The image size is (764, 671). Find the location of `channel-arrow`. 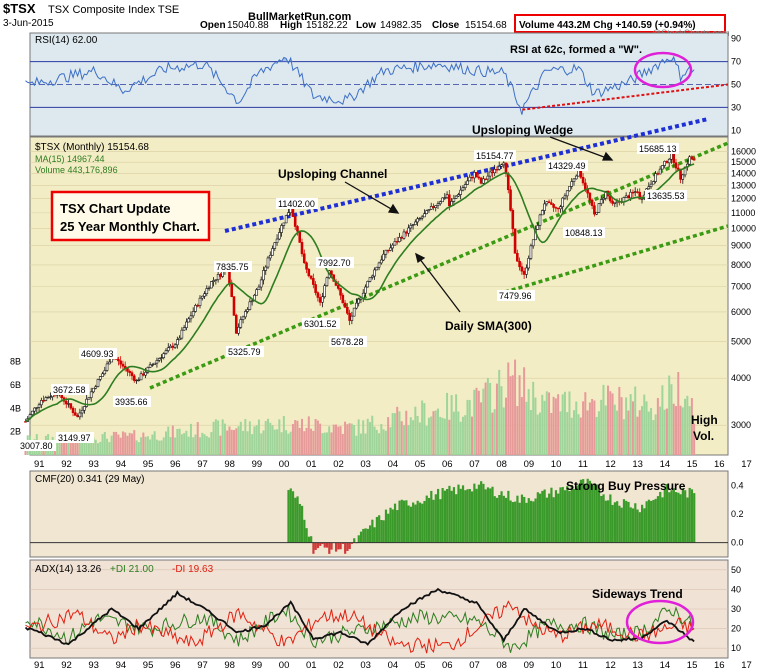

channel-arrow is located at coordinates (371, 197).